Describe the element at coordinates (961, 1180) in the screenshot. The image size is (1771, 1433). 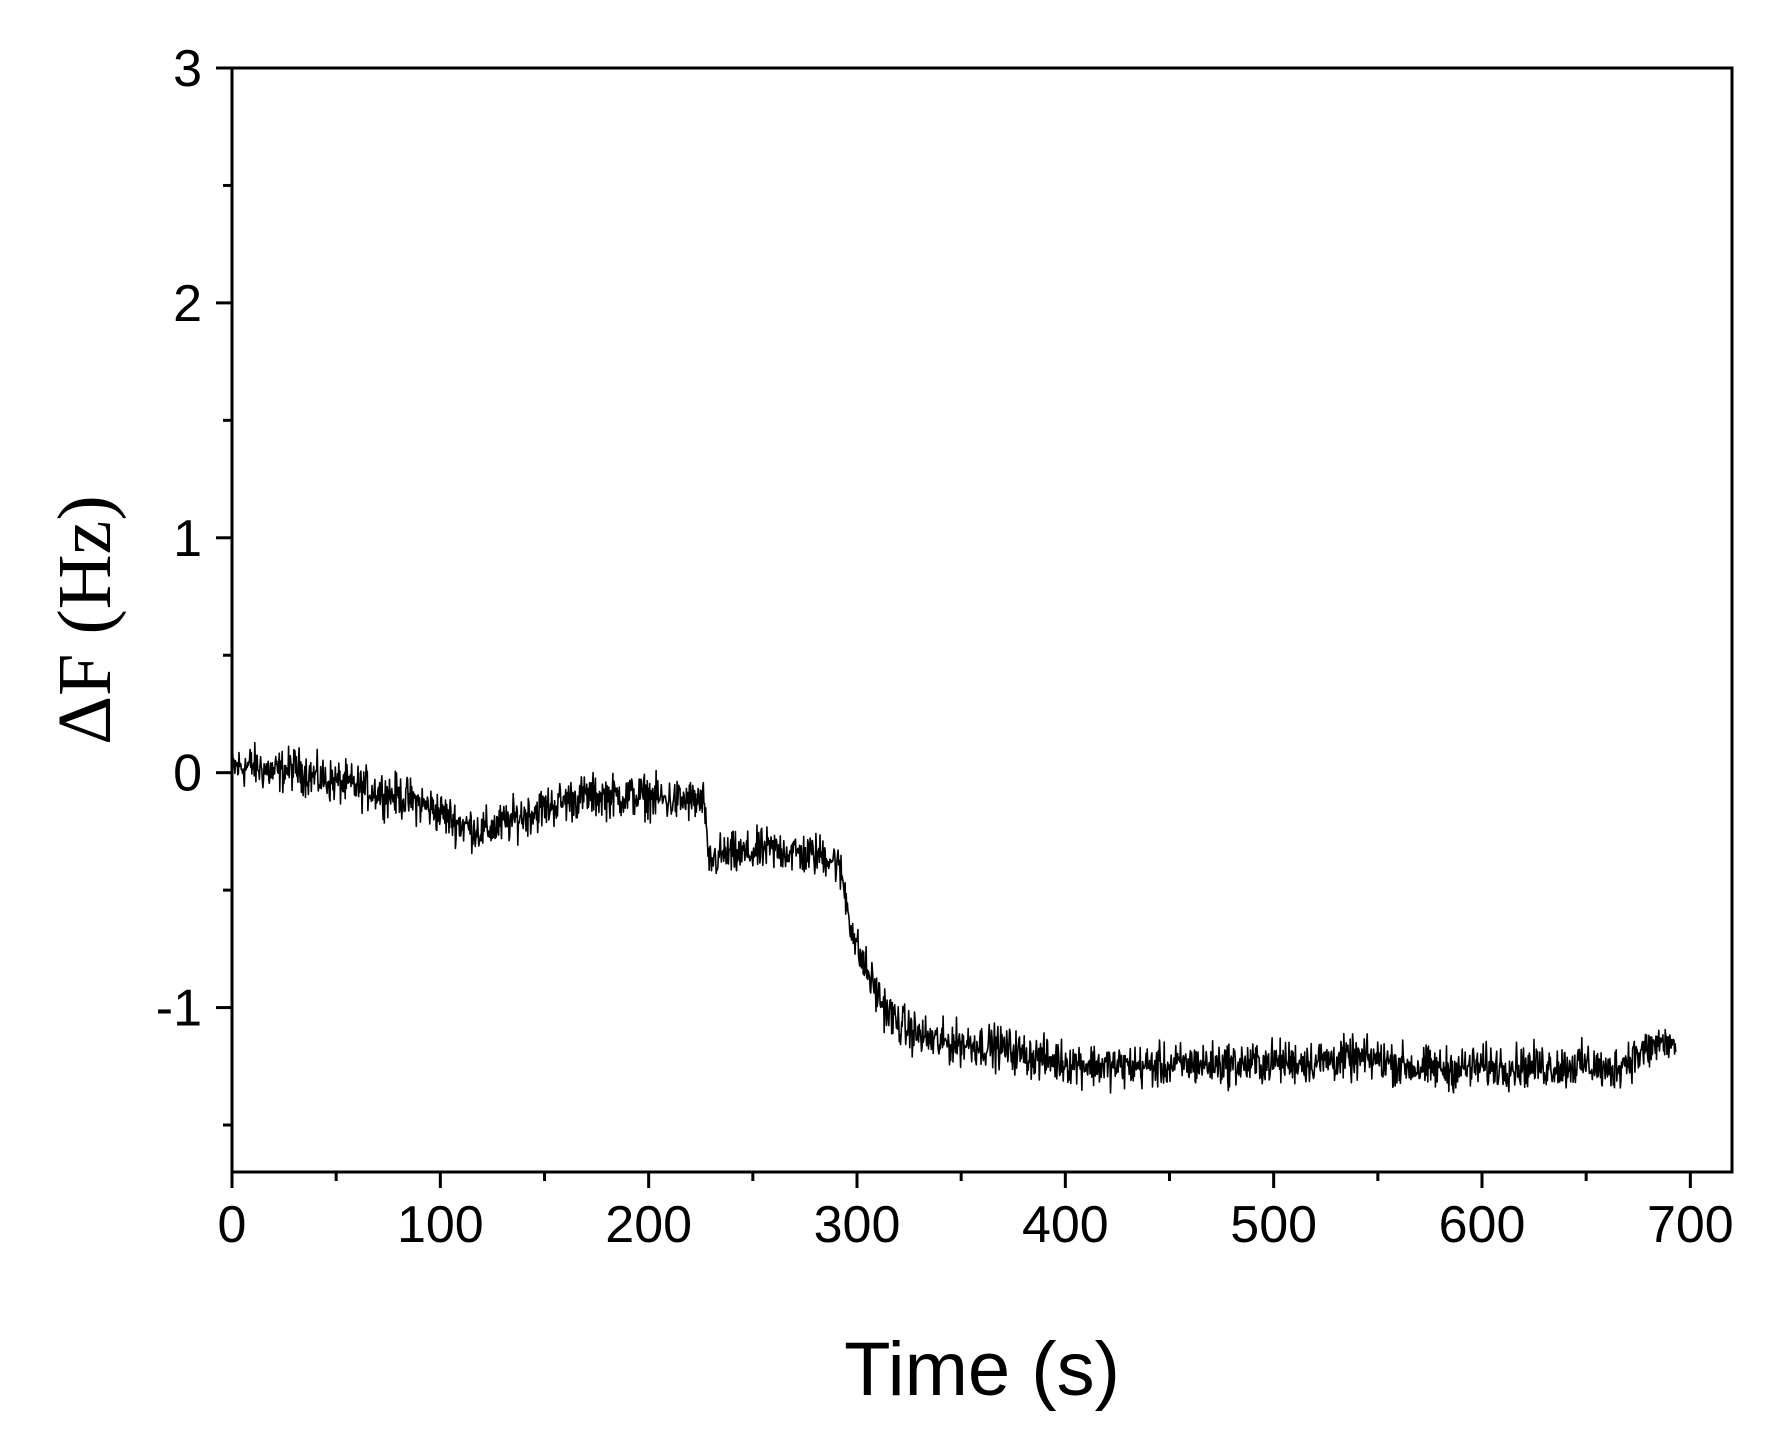
I see `x-axis-ticks` at that location.